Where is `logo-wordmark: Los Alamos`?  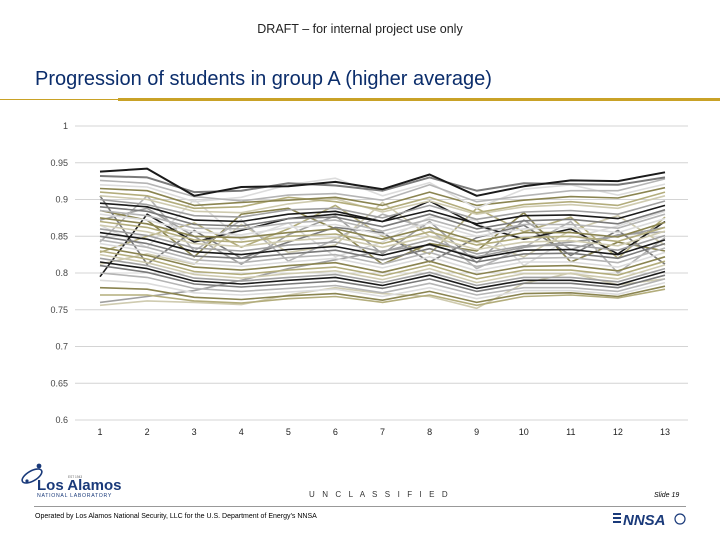 logo-wordmark: Los Alamos is located at coordinates (79, 485).